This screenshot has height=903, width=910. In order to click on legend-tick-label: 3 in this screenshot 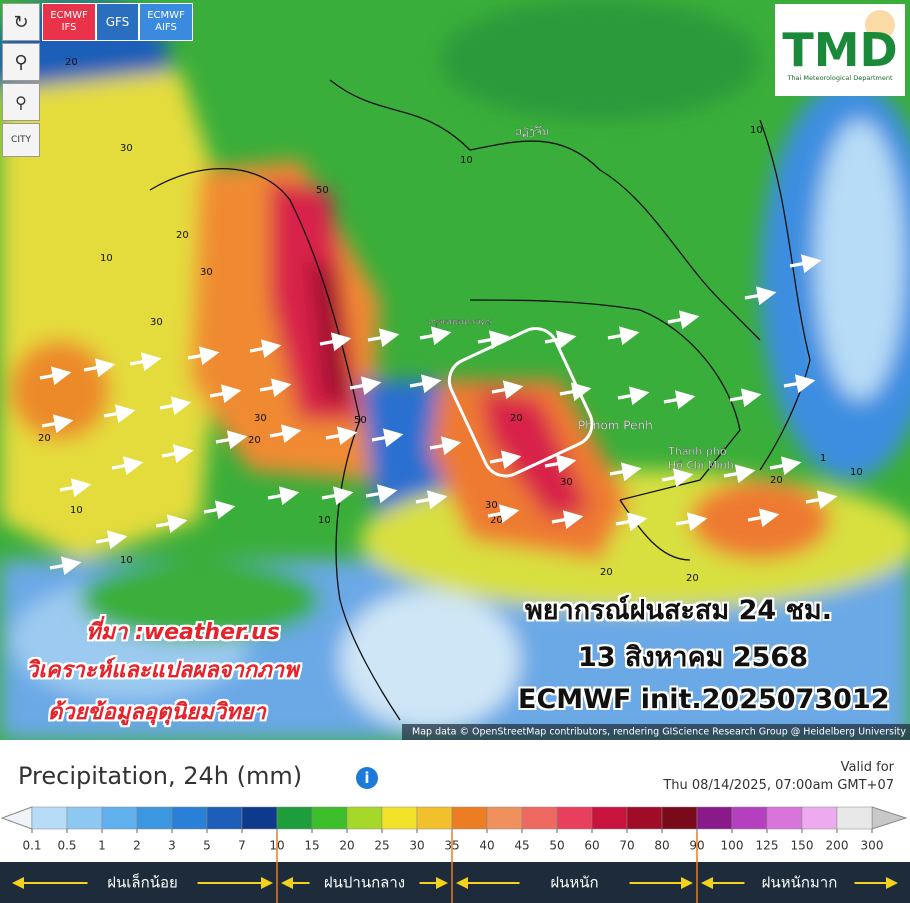, I will do `click(172, 846)`.